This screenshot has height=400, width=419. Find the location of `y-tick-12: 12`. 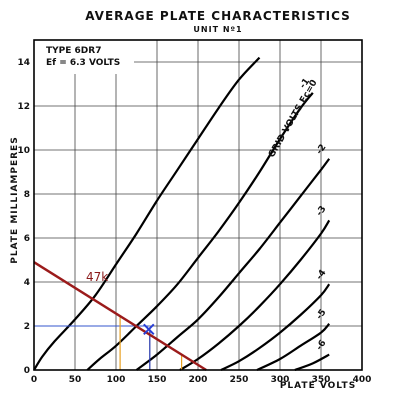

y-tick-12: 12 is located at coordinates (23, 107).